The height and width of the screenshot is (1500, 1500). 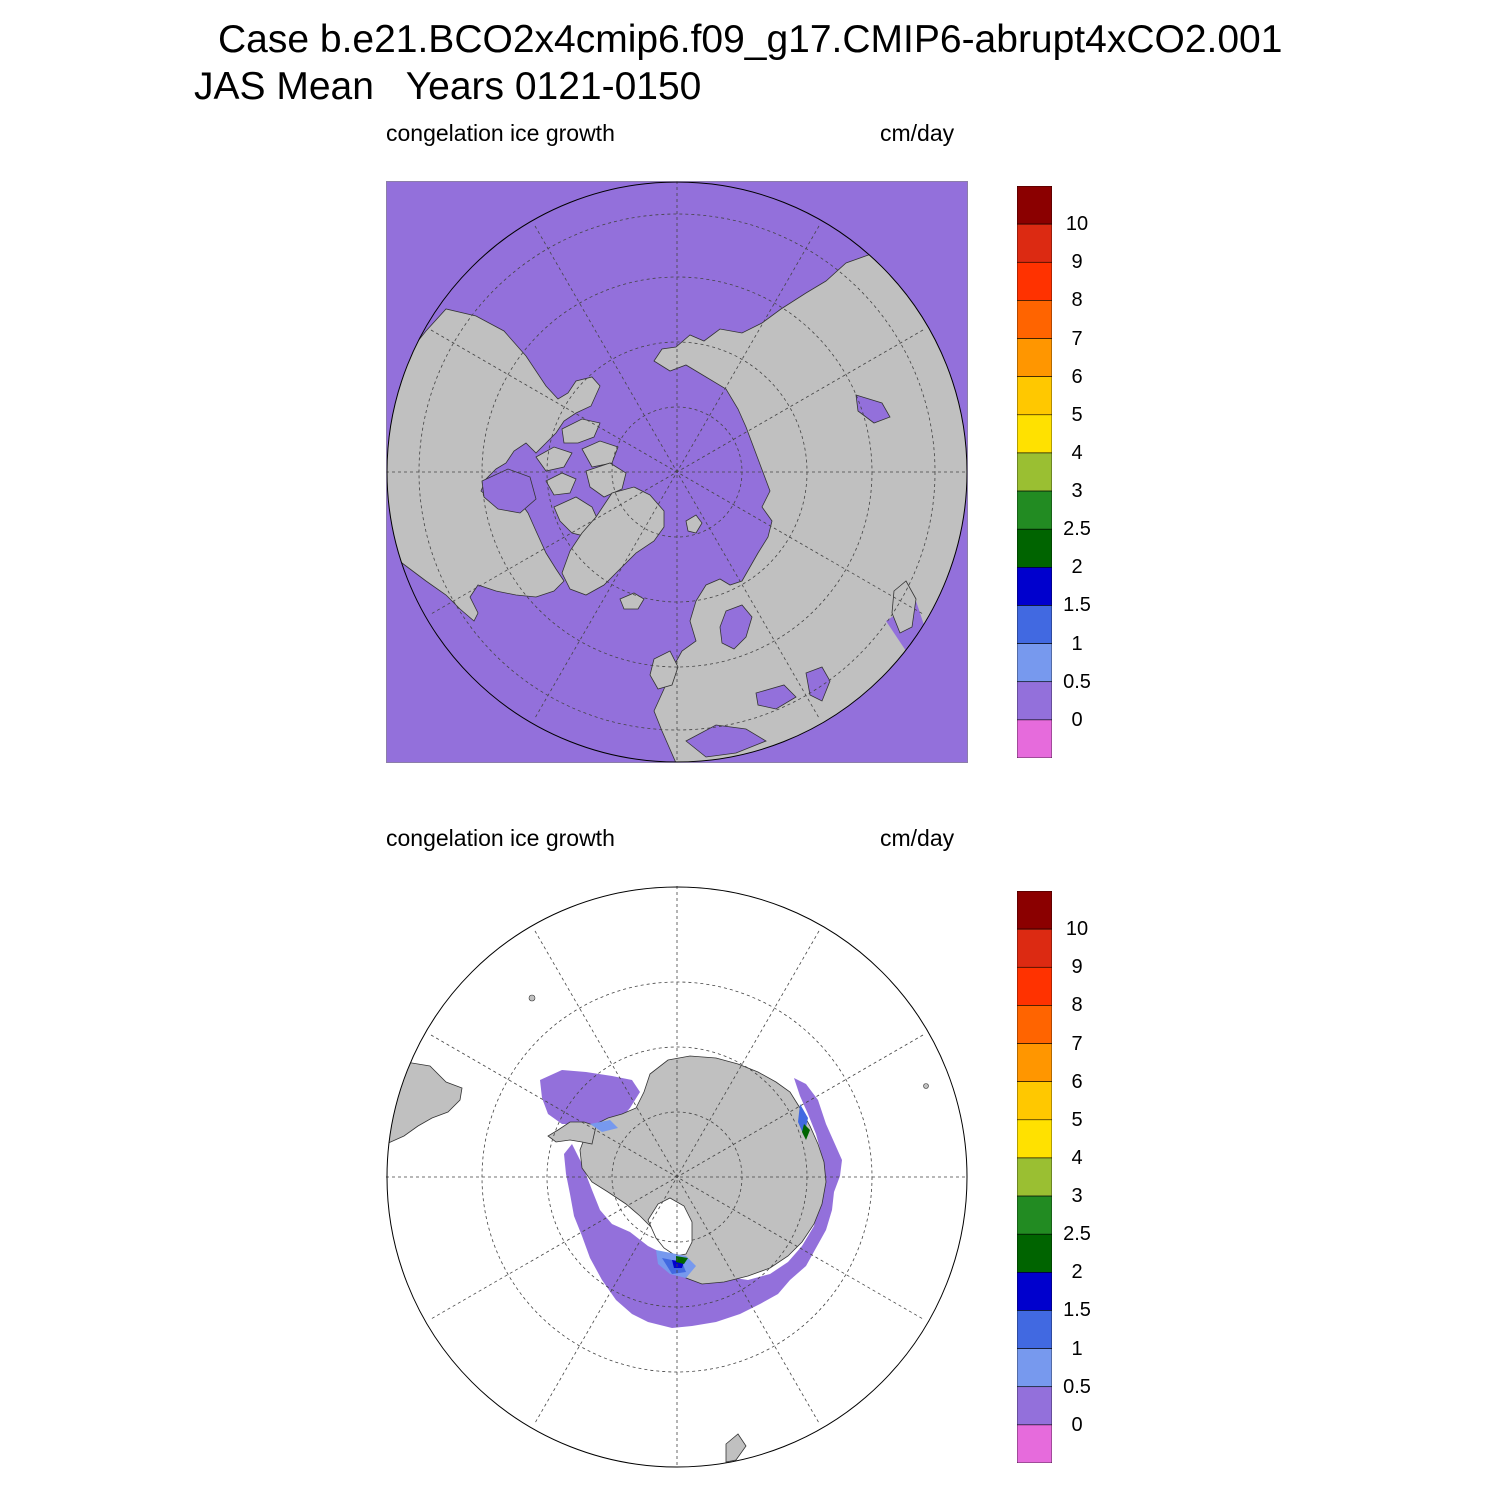 I want to click on north-colorbar-tick-label: 0.5, so click(x=1077, y=681).